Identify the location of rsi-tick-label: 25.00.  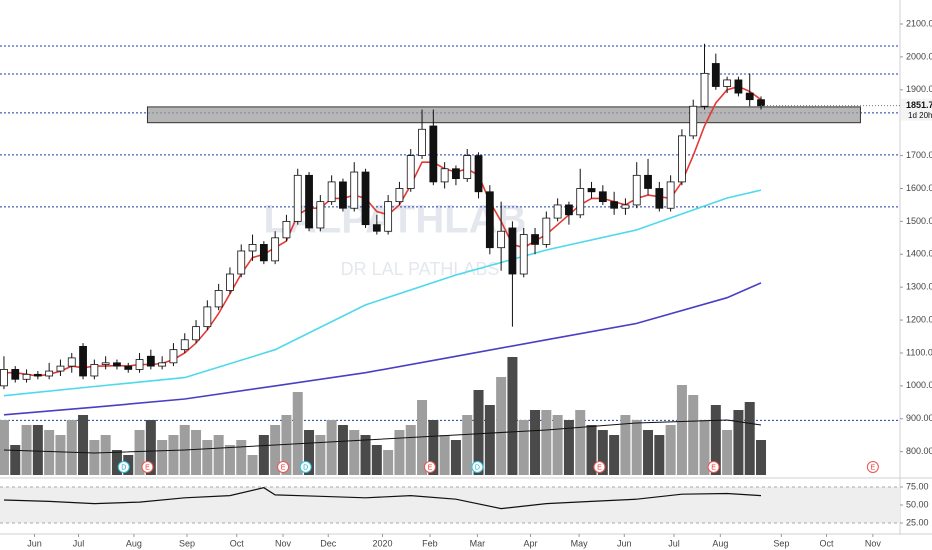
(917, 522).